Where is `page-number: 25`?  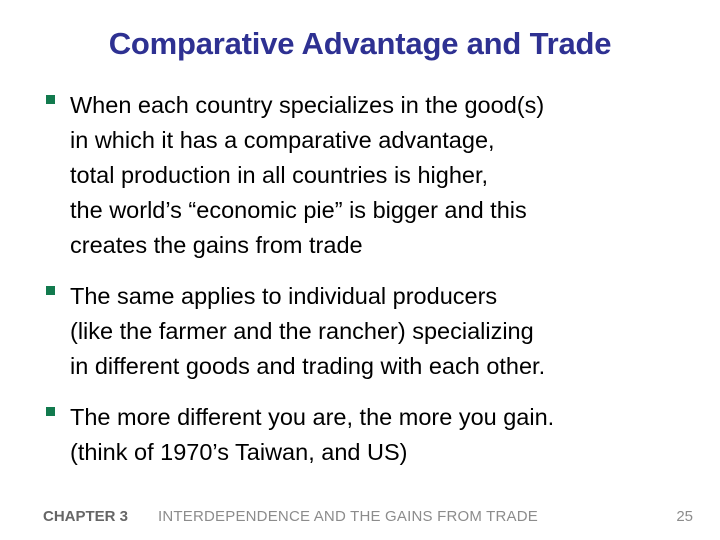 page-number: 25 is located at coordinates (684, 516).